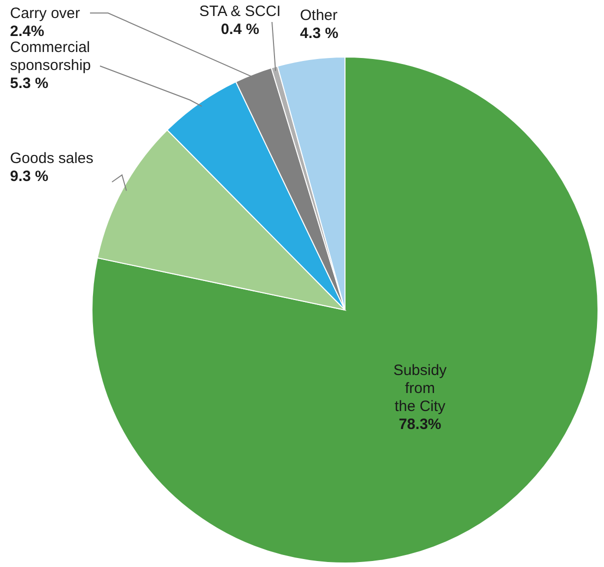 The height and width of the screenshot is (567, 604). What do you see at coordinates (52, 158) in the screenshot?
I see `slice-label: Goods sales` at bounding box center [52, 158].